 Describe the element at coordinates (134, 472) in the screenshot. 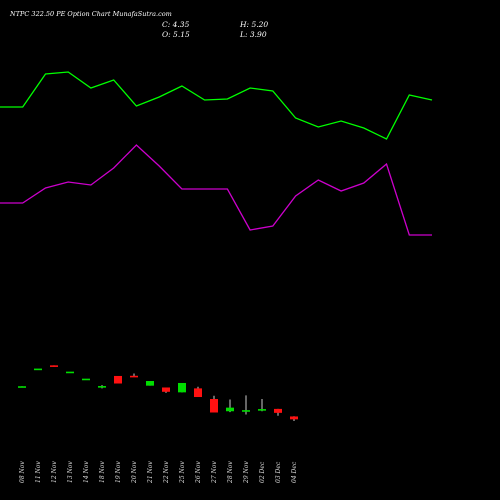

I see `x-tick-label: 20 Nov` at that location.